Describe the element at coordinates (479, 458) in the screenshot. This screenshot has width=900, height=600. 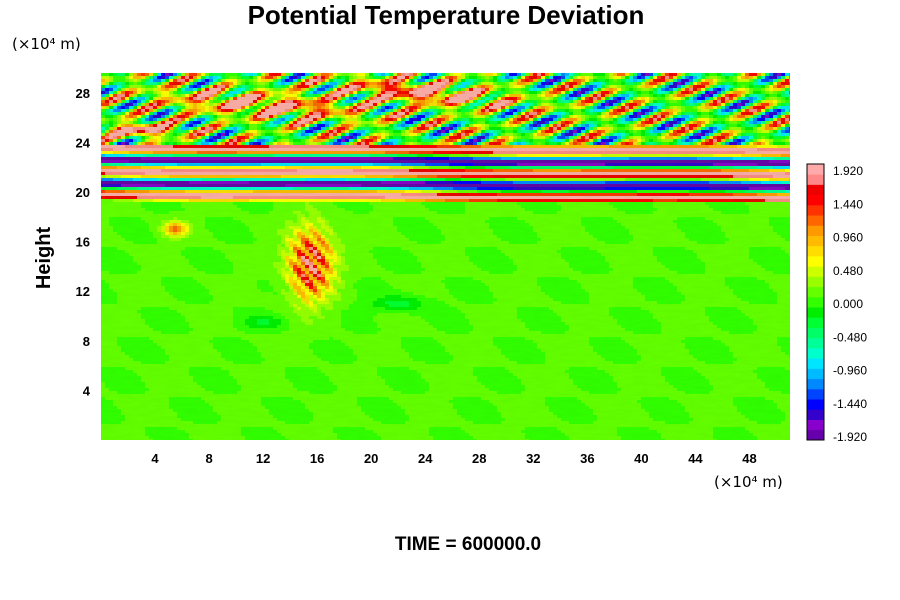
I see `x-tick-label: 28` at that location.